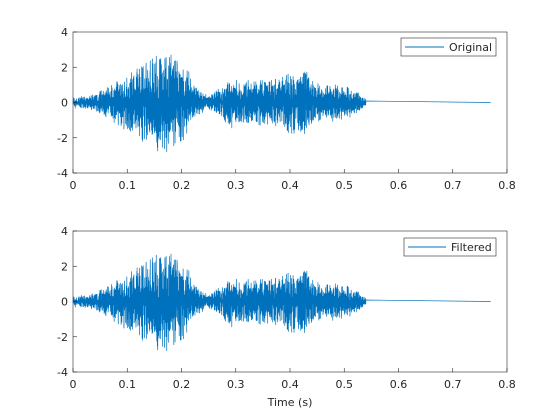 The image size is (560, 420). I want to click on legend: Filtered, so click(450, 247).